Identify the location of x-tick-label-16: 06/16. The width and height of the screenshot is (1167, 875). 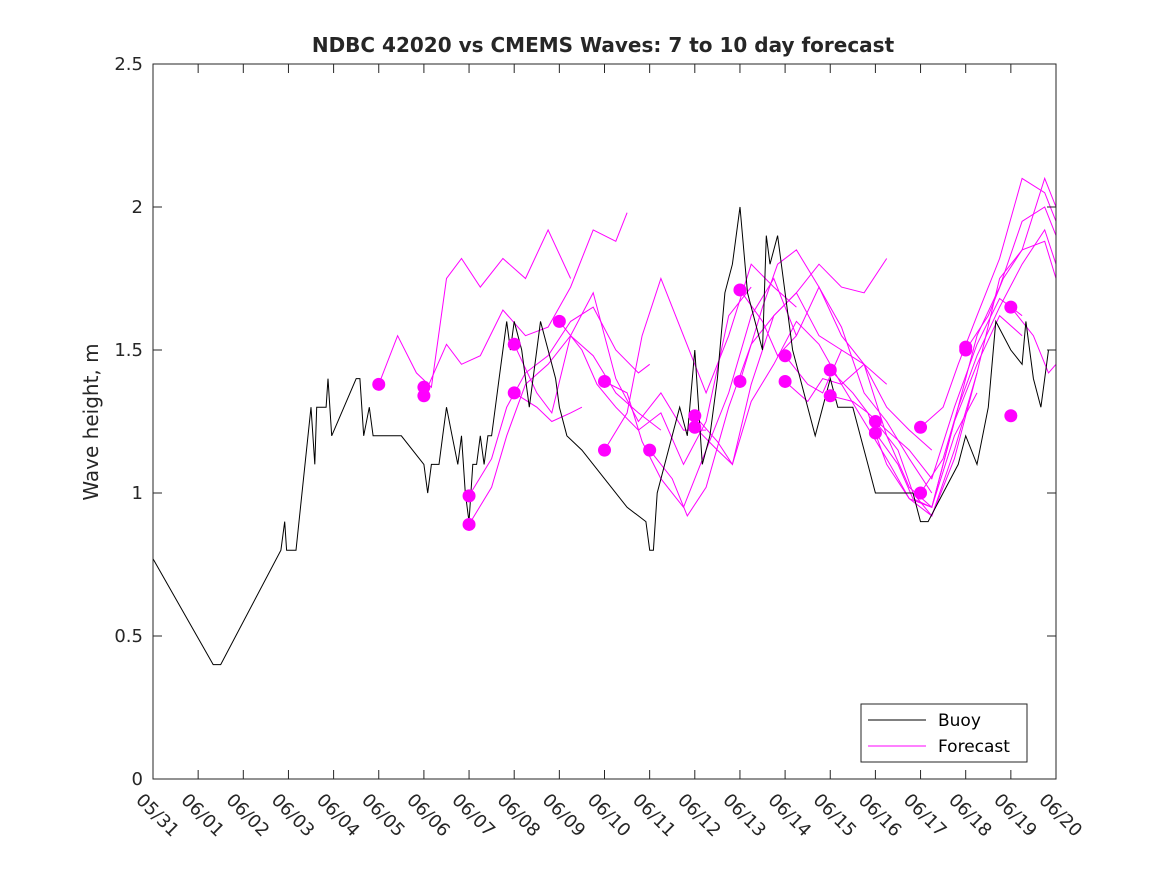
(880, 816).